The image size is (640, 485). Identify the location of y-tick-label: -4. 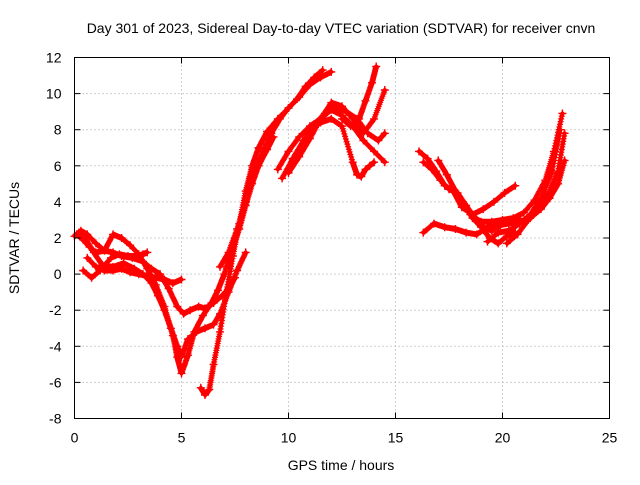
(55, 346).